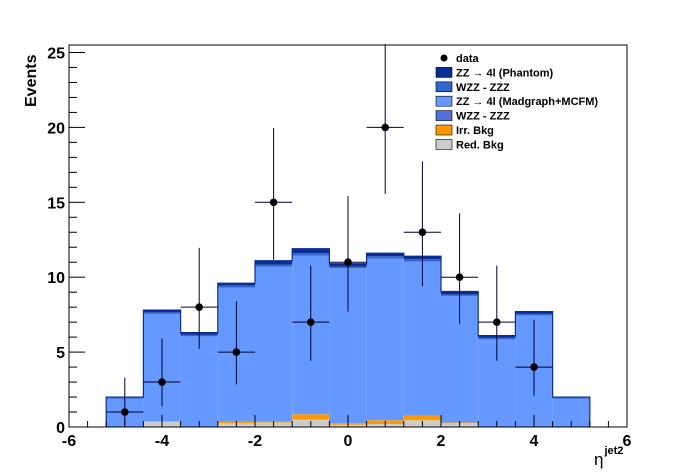 This screenshot has width=696, height=474. I want to click on legend-label: data, so click(468, 59).